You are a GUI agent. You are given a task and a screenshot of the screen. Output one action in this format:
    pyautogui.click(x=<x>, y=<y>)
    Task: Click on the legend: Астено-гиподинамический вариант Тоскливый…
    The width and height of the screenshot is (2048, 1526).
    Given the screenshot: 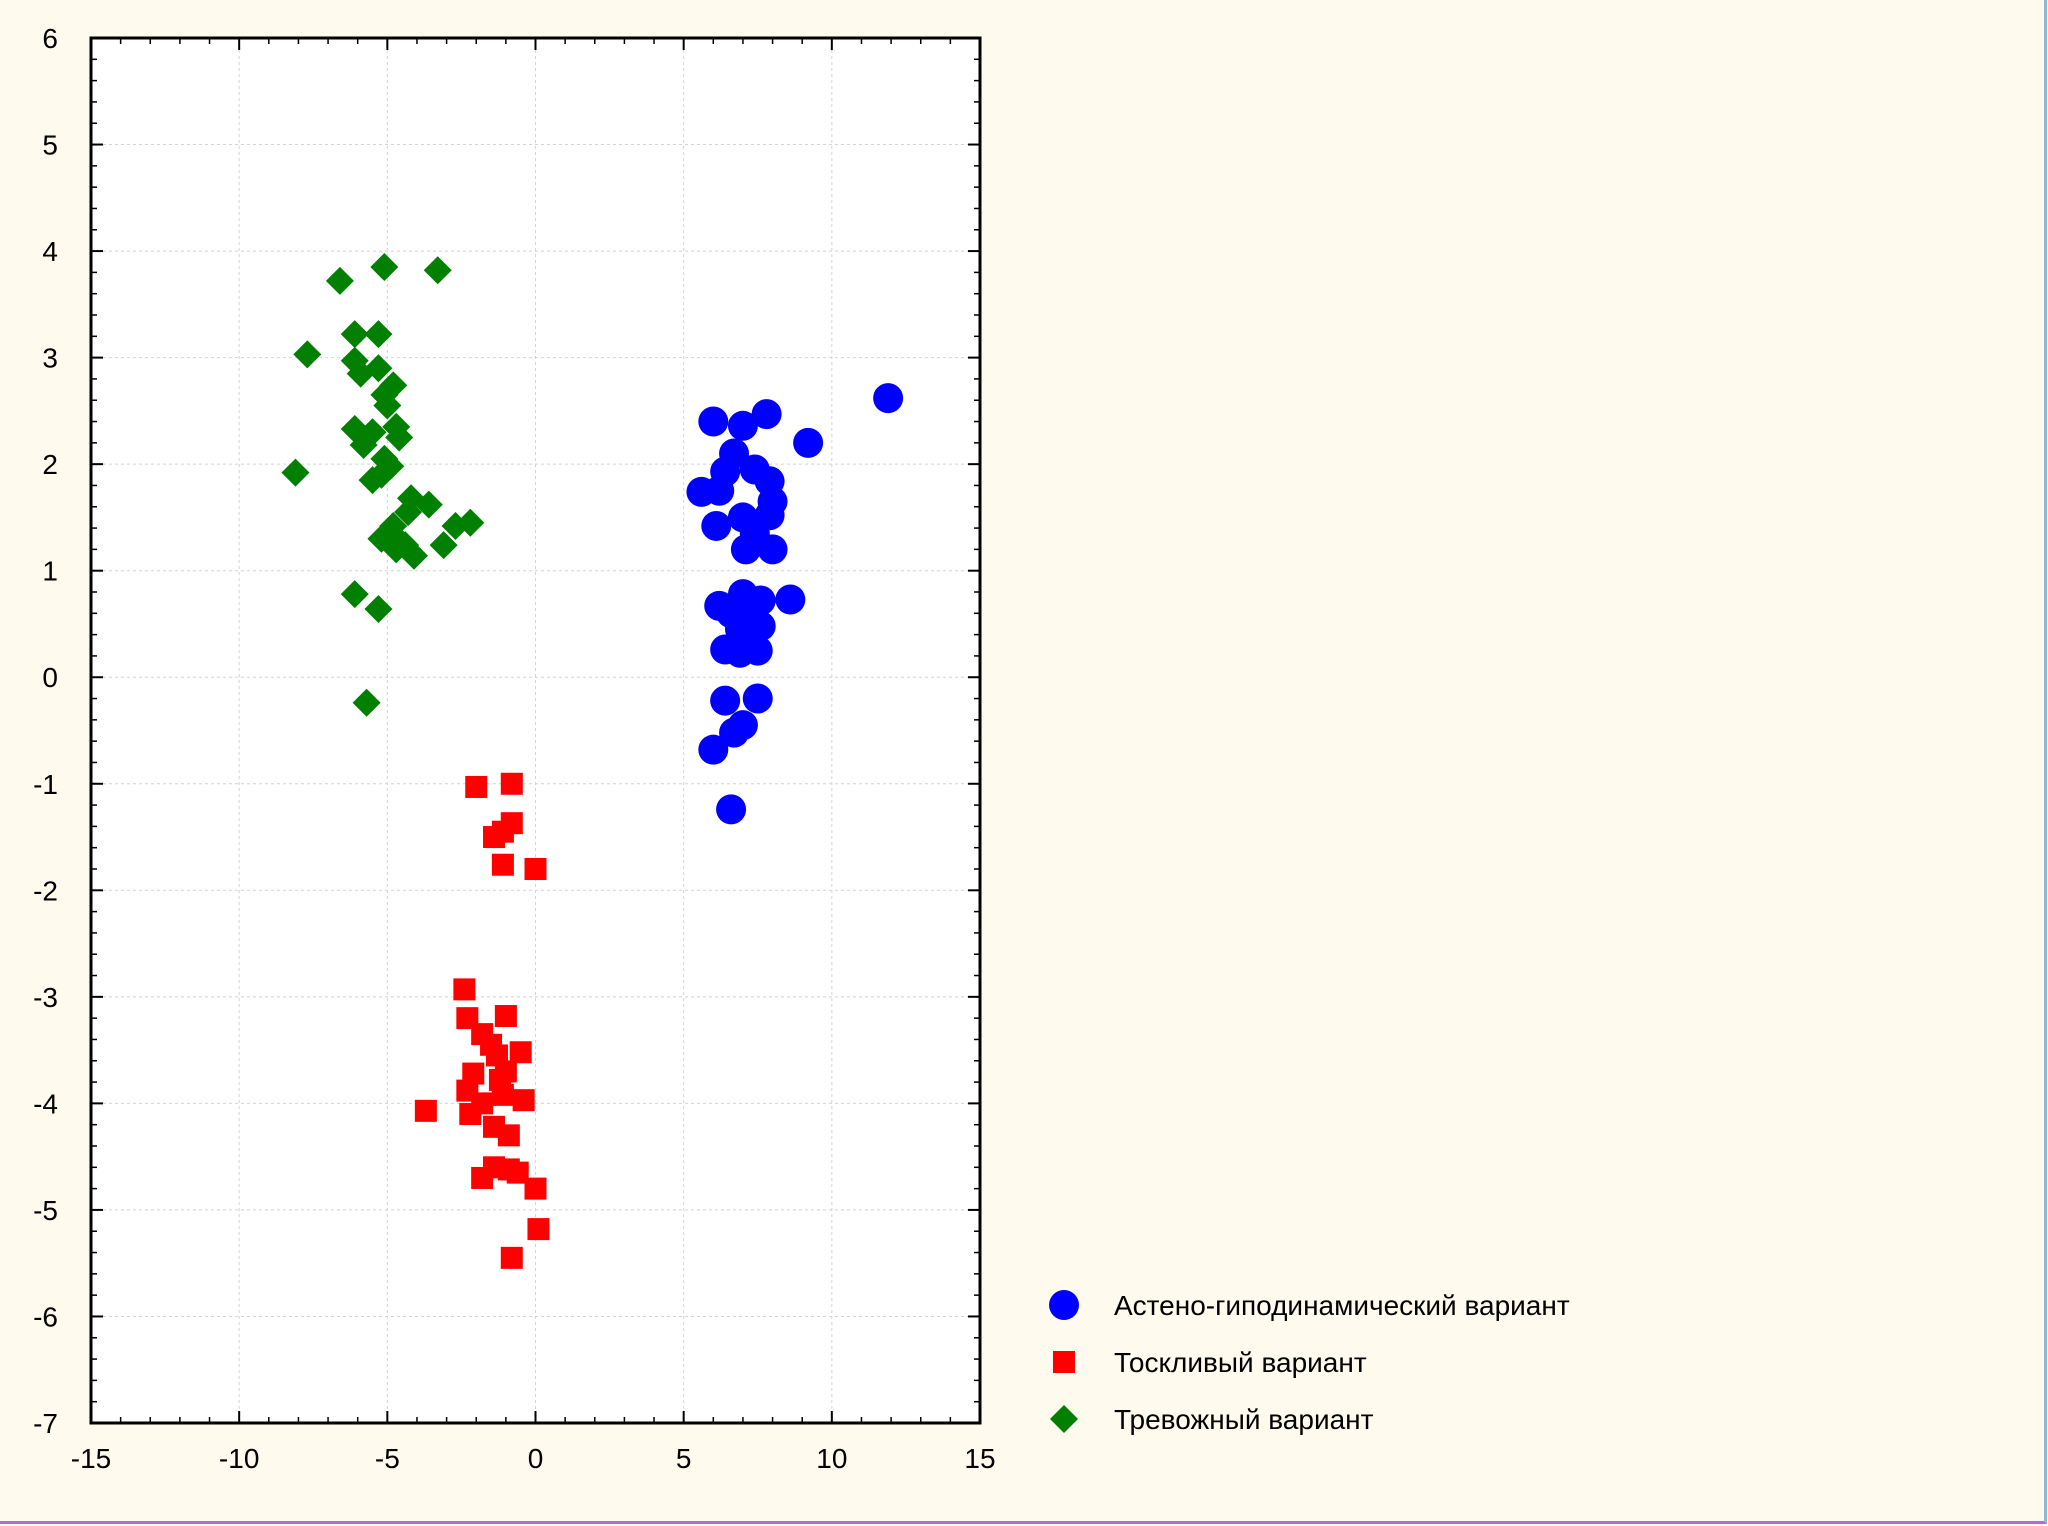 What is the action you would take?
    pyautogui.click(x=1309, y=1362)
    